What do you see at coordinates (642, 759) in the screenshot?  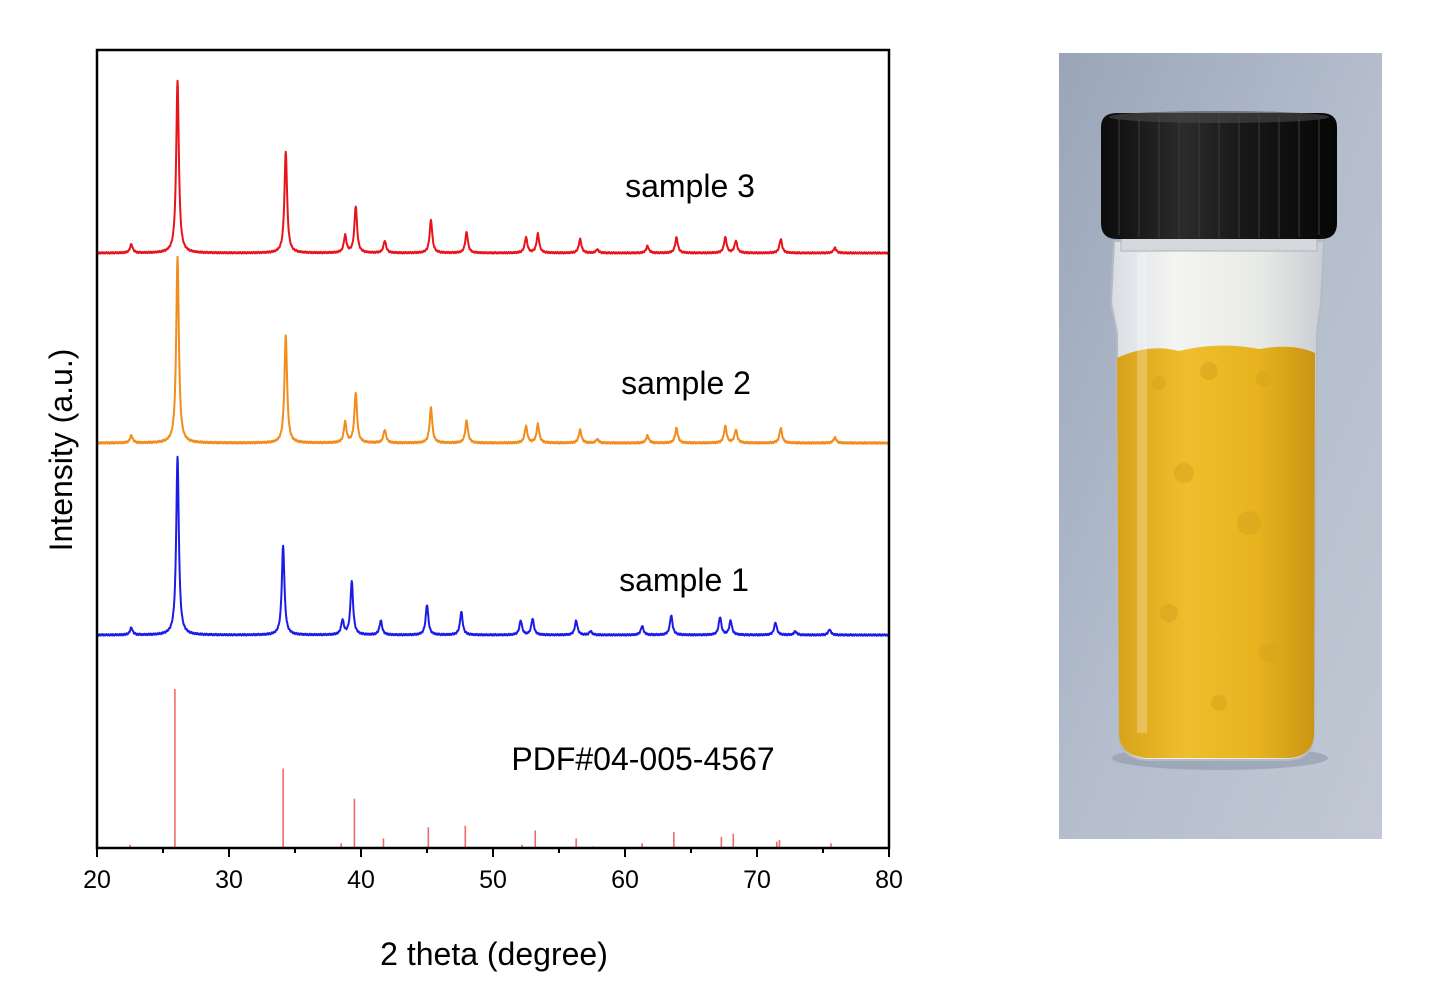 I see `series-label: PDF#04-005-4567` at bounding box center [642, 759].